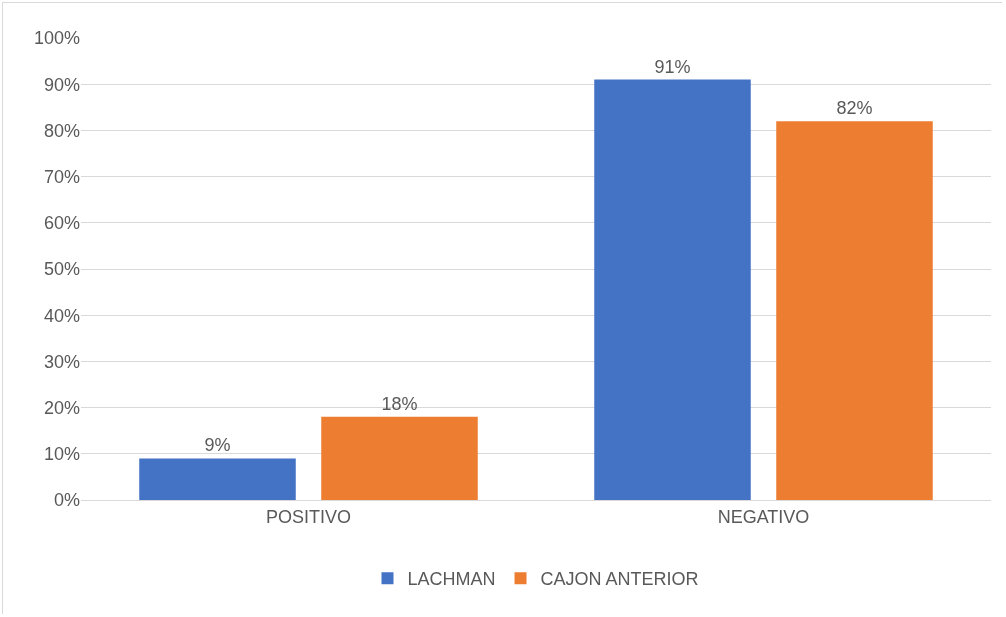 The width and height of the screenshot is (1006, 617). I want to click on data-label: 9%, so click(217, 445).